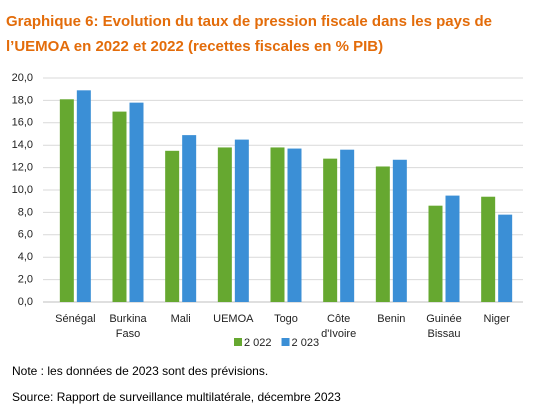 This screenshot has height=410, width=536. Describe the element at coordinates (22, 168) in the screenshot. I see `y-tick-label: 12,0` at that location.